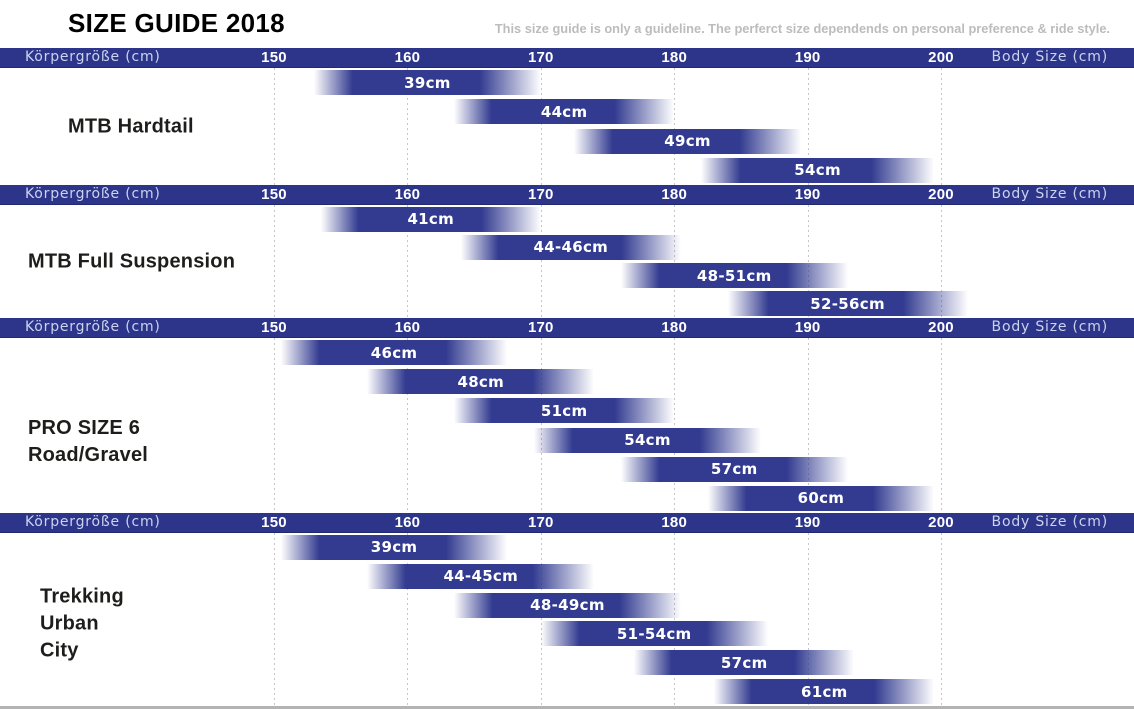 The height and width of the screenshot is (709, 1134). I want to click on size-bar-label: 48-49cm, so click(567, 605).